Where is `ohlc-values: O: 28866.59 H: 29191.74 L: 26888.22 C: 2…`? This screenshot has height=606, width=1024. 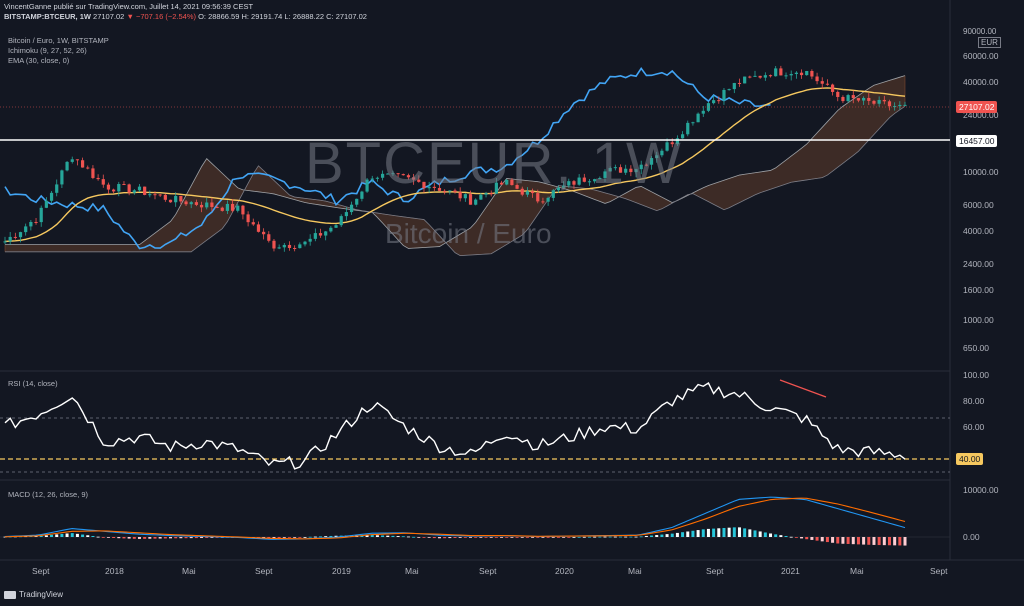
ohlc-values: O: 28866.59 H: 29191.74 L: 26888.22 C: 2… is located at coordinates (282, 16).